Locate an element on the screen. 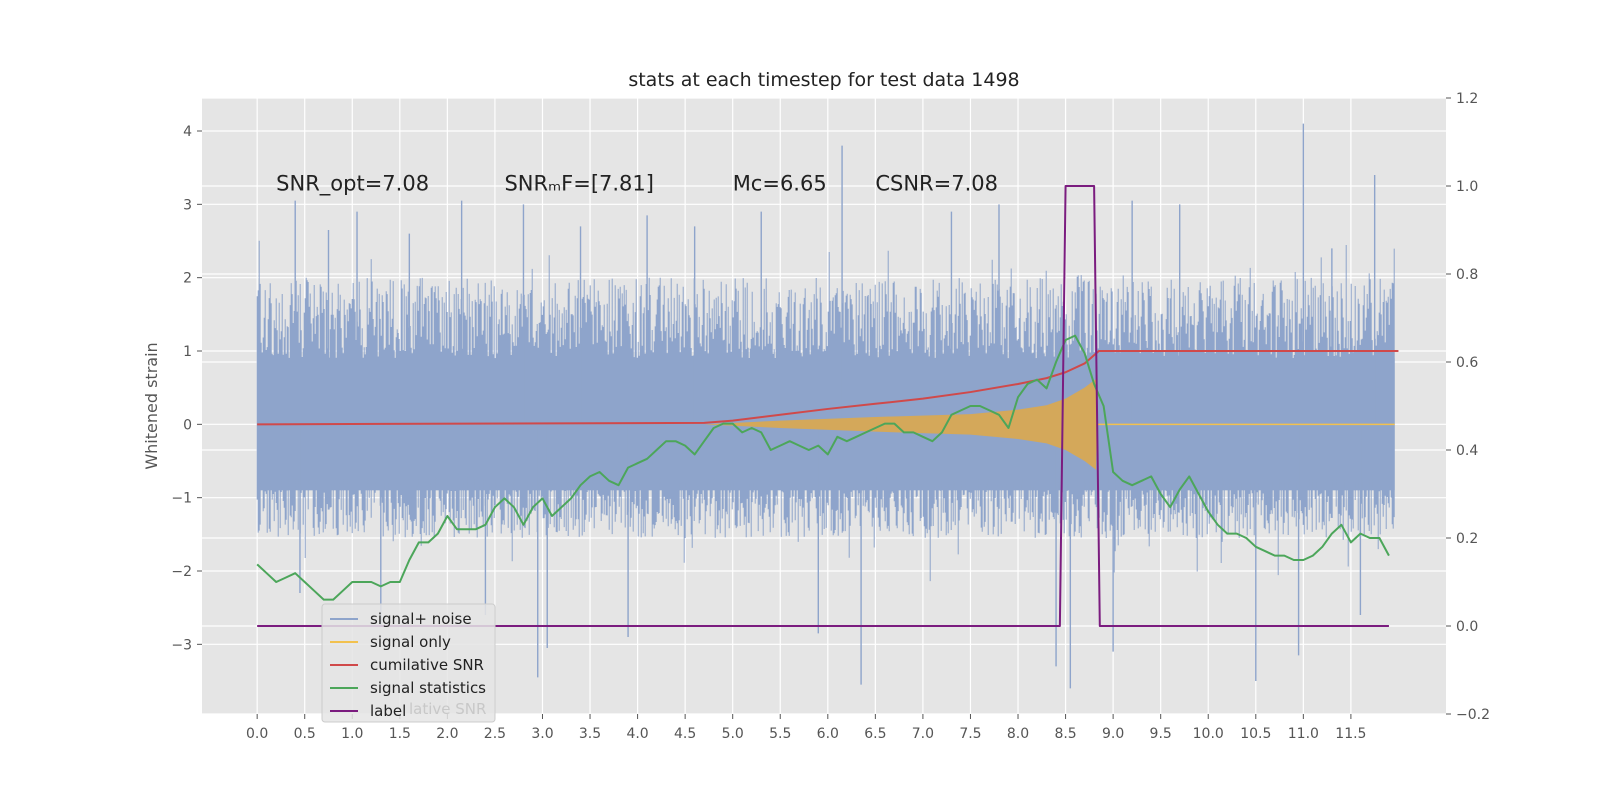 The height and width of the screenshot is (800, 1600). x-tick-label: 11.5 is located at coordinates (1350, 734).